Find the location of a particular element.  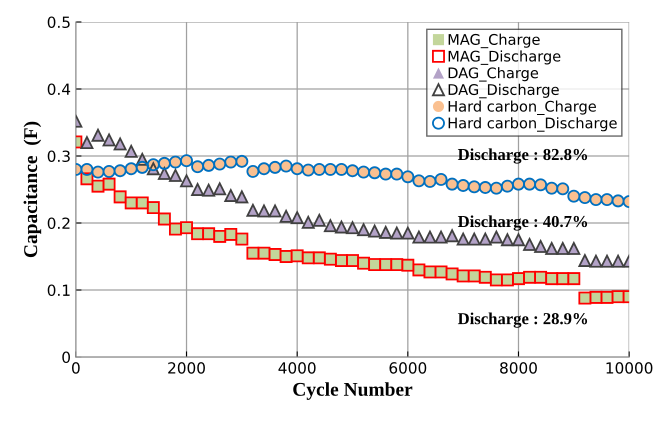

y-tick-label: 0.4 is located at coordinates (59, 89).